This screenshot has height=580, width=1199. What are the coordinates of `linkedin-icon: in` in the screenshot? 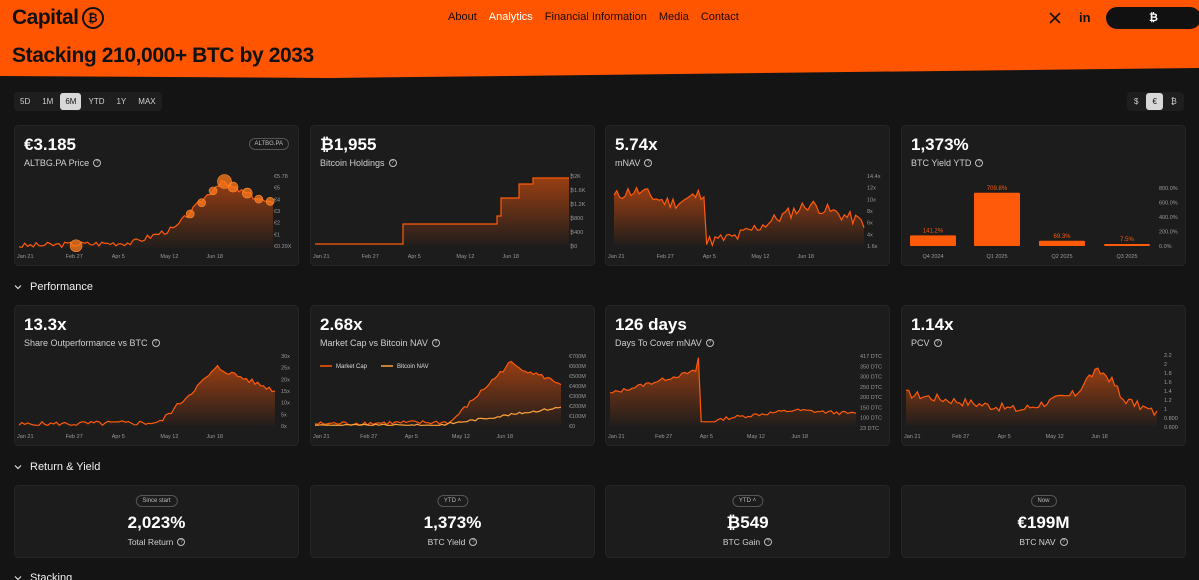 It's located at (1085, 17).